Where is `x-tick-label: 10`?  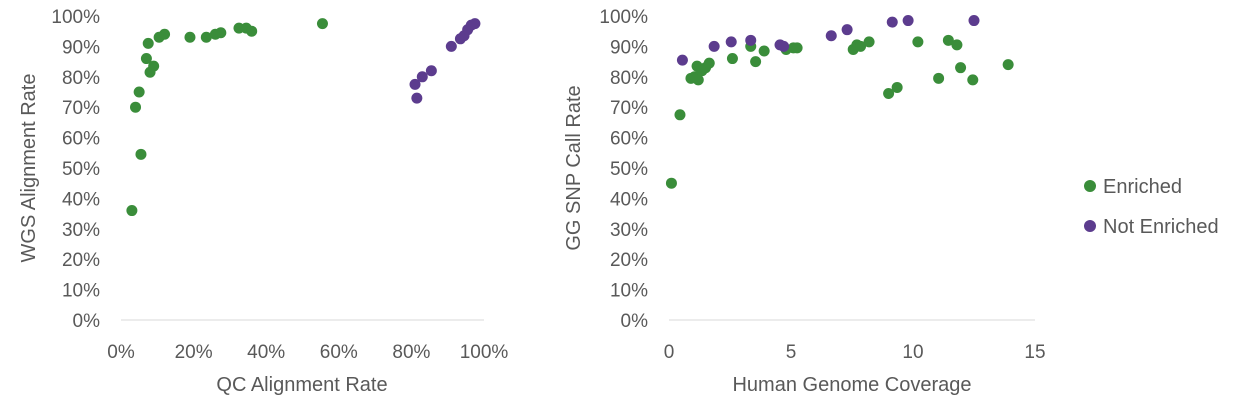 x-tick-label: 10 is located at coordinates (912, 352).